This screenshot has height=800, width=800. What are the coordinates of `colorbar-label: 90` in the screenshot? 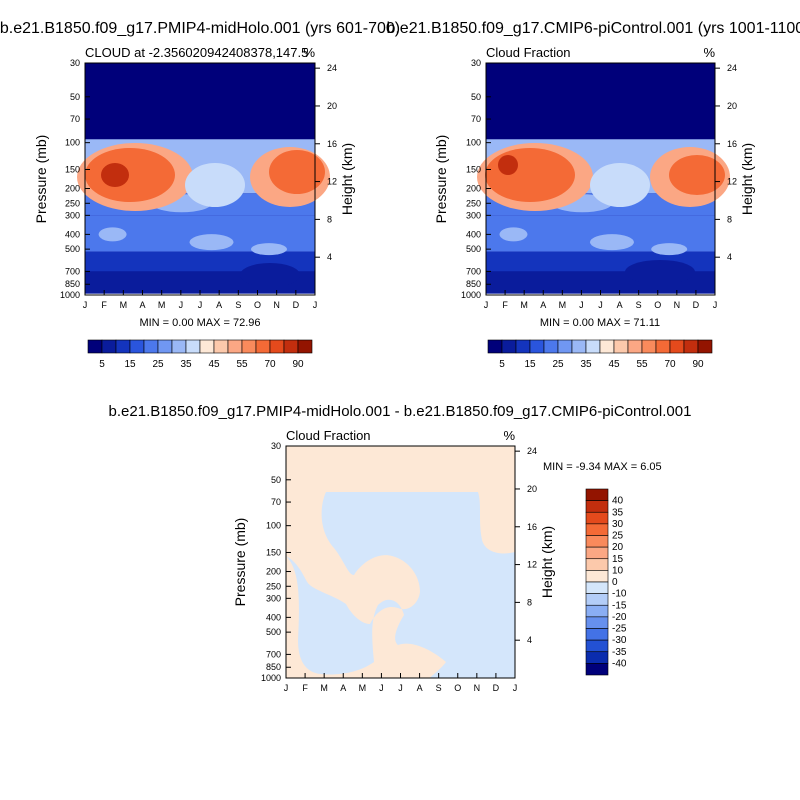 It's located at (698, 364).